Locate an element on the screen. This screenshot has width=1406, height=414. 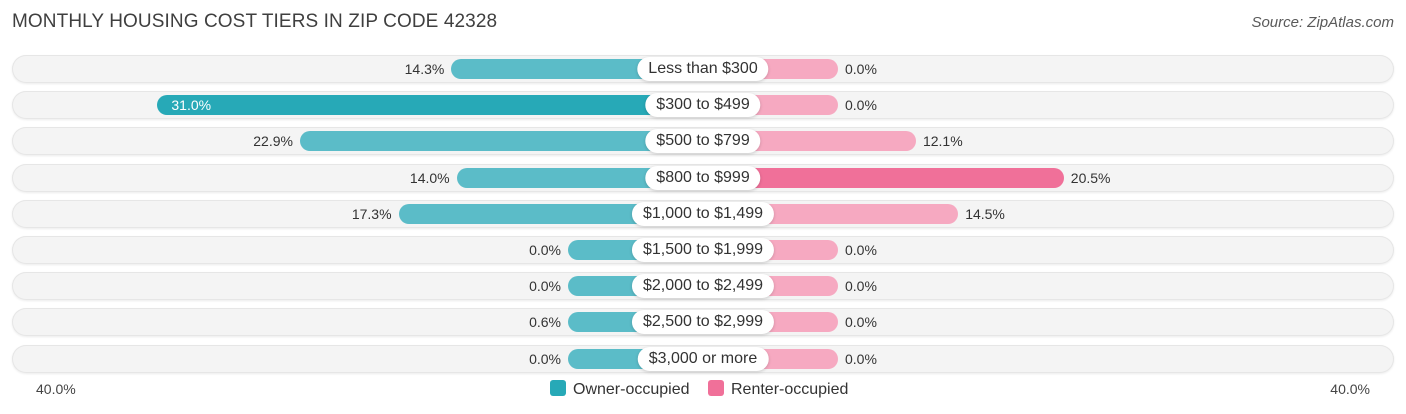
category-label-2: $500 to $799 is located at coordinates (703, 141).